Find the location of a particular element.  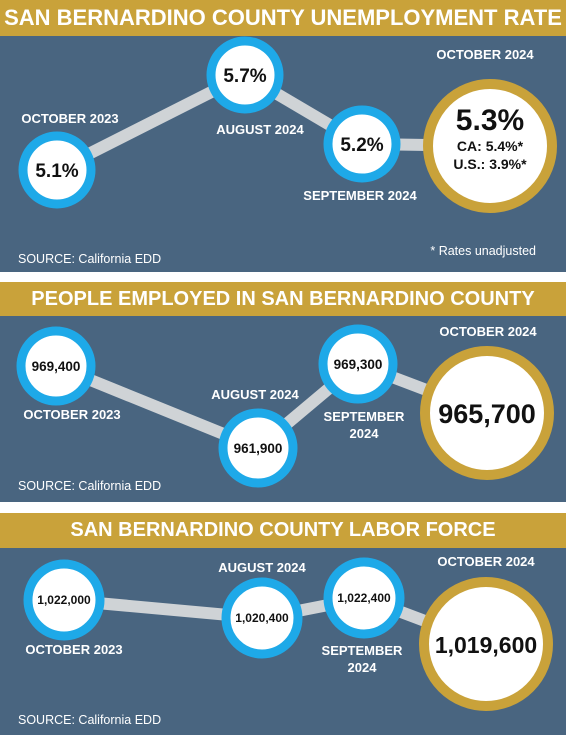

unemployment-label-sep-2024: SEPTEMBER 2024 is located at coordinates (360, 195).